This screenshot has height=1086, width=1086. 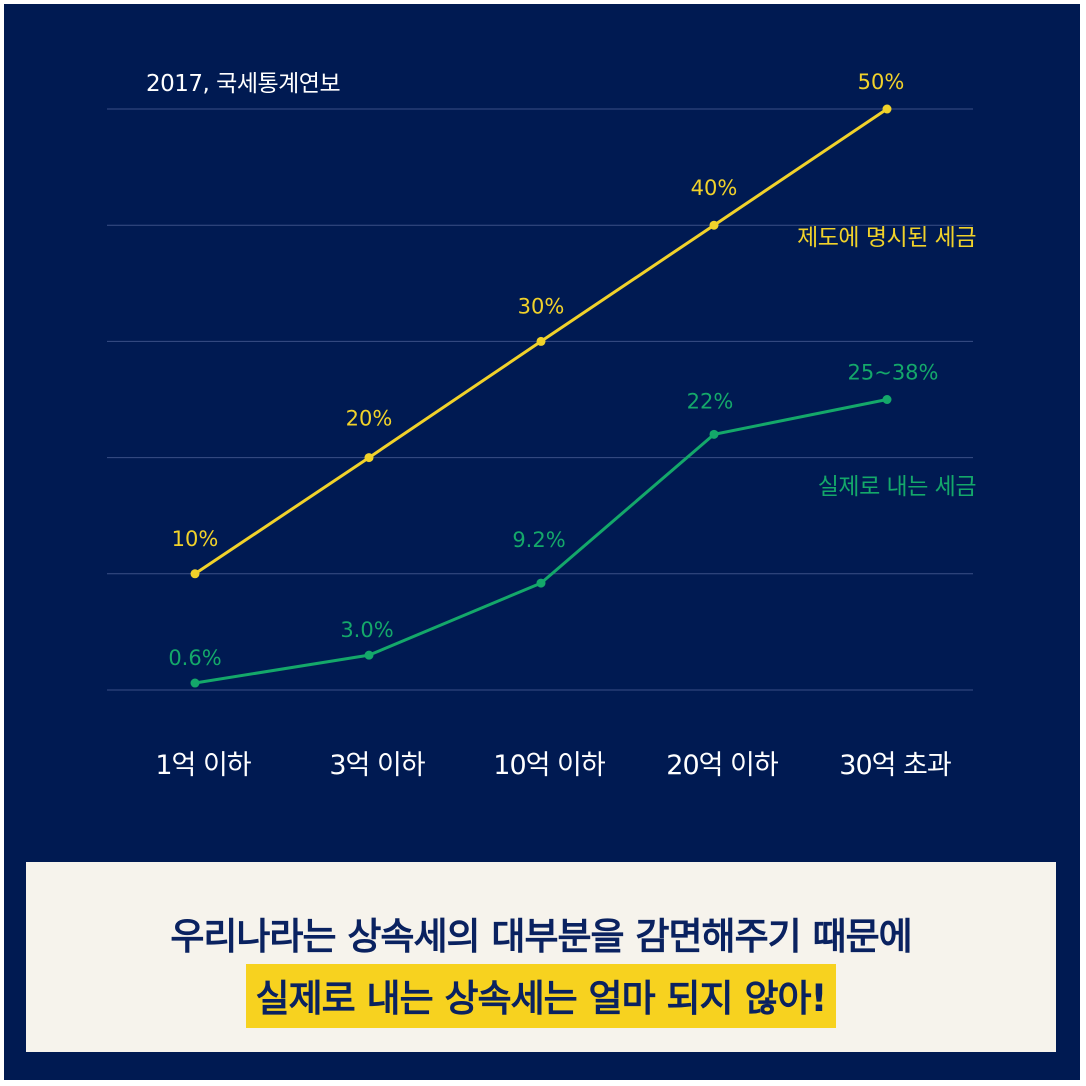 What do you see at coordinates (541, 936) in the screenshot?
I see `caption-line-1: 우리나라는 상속세의 대부분을 감면해주기 때문에` at bounding box center [541, 936].